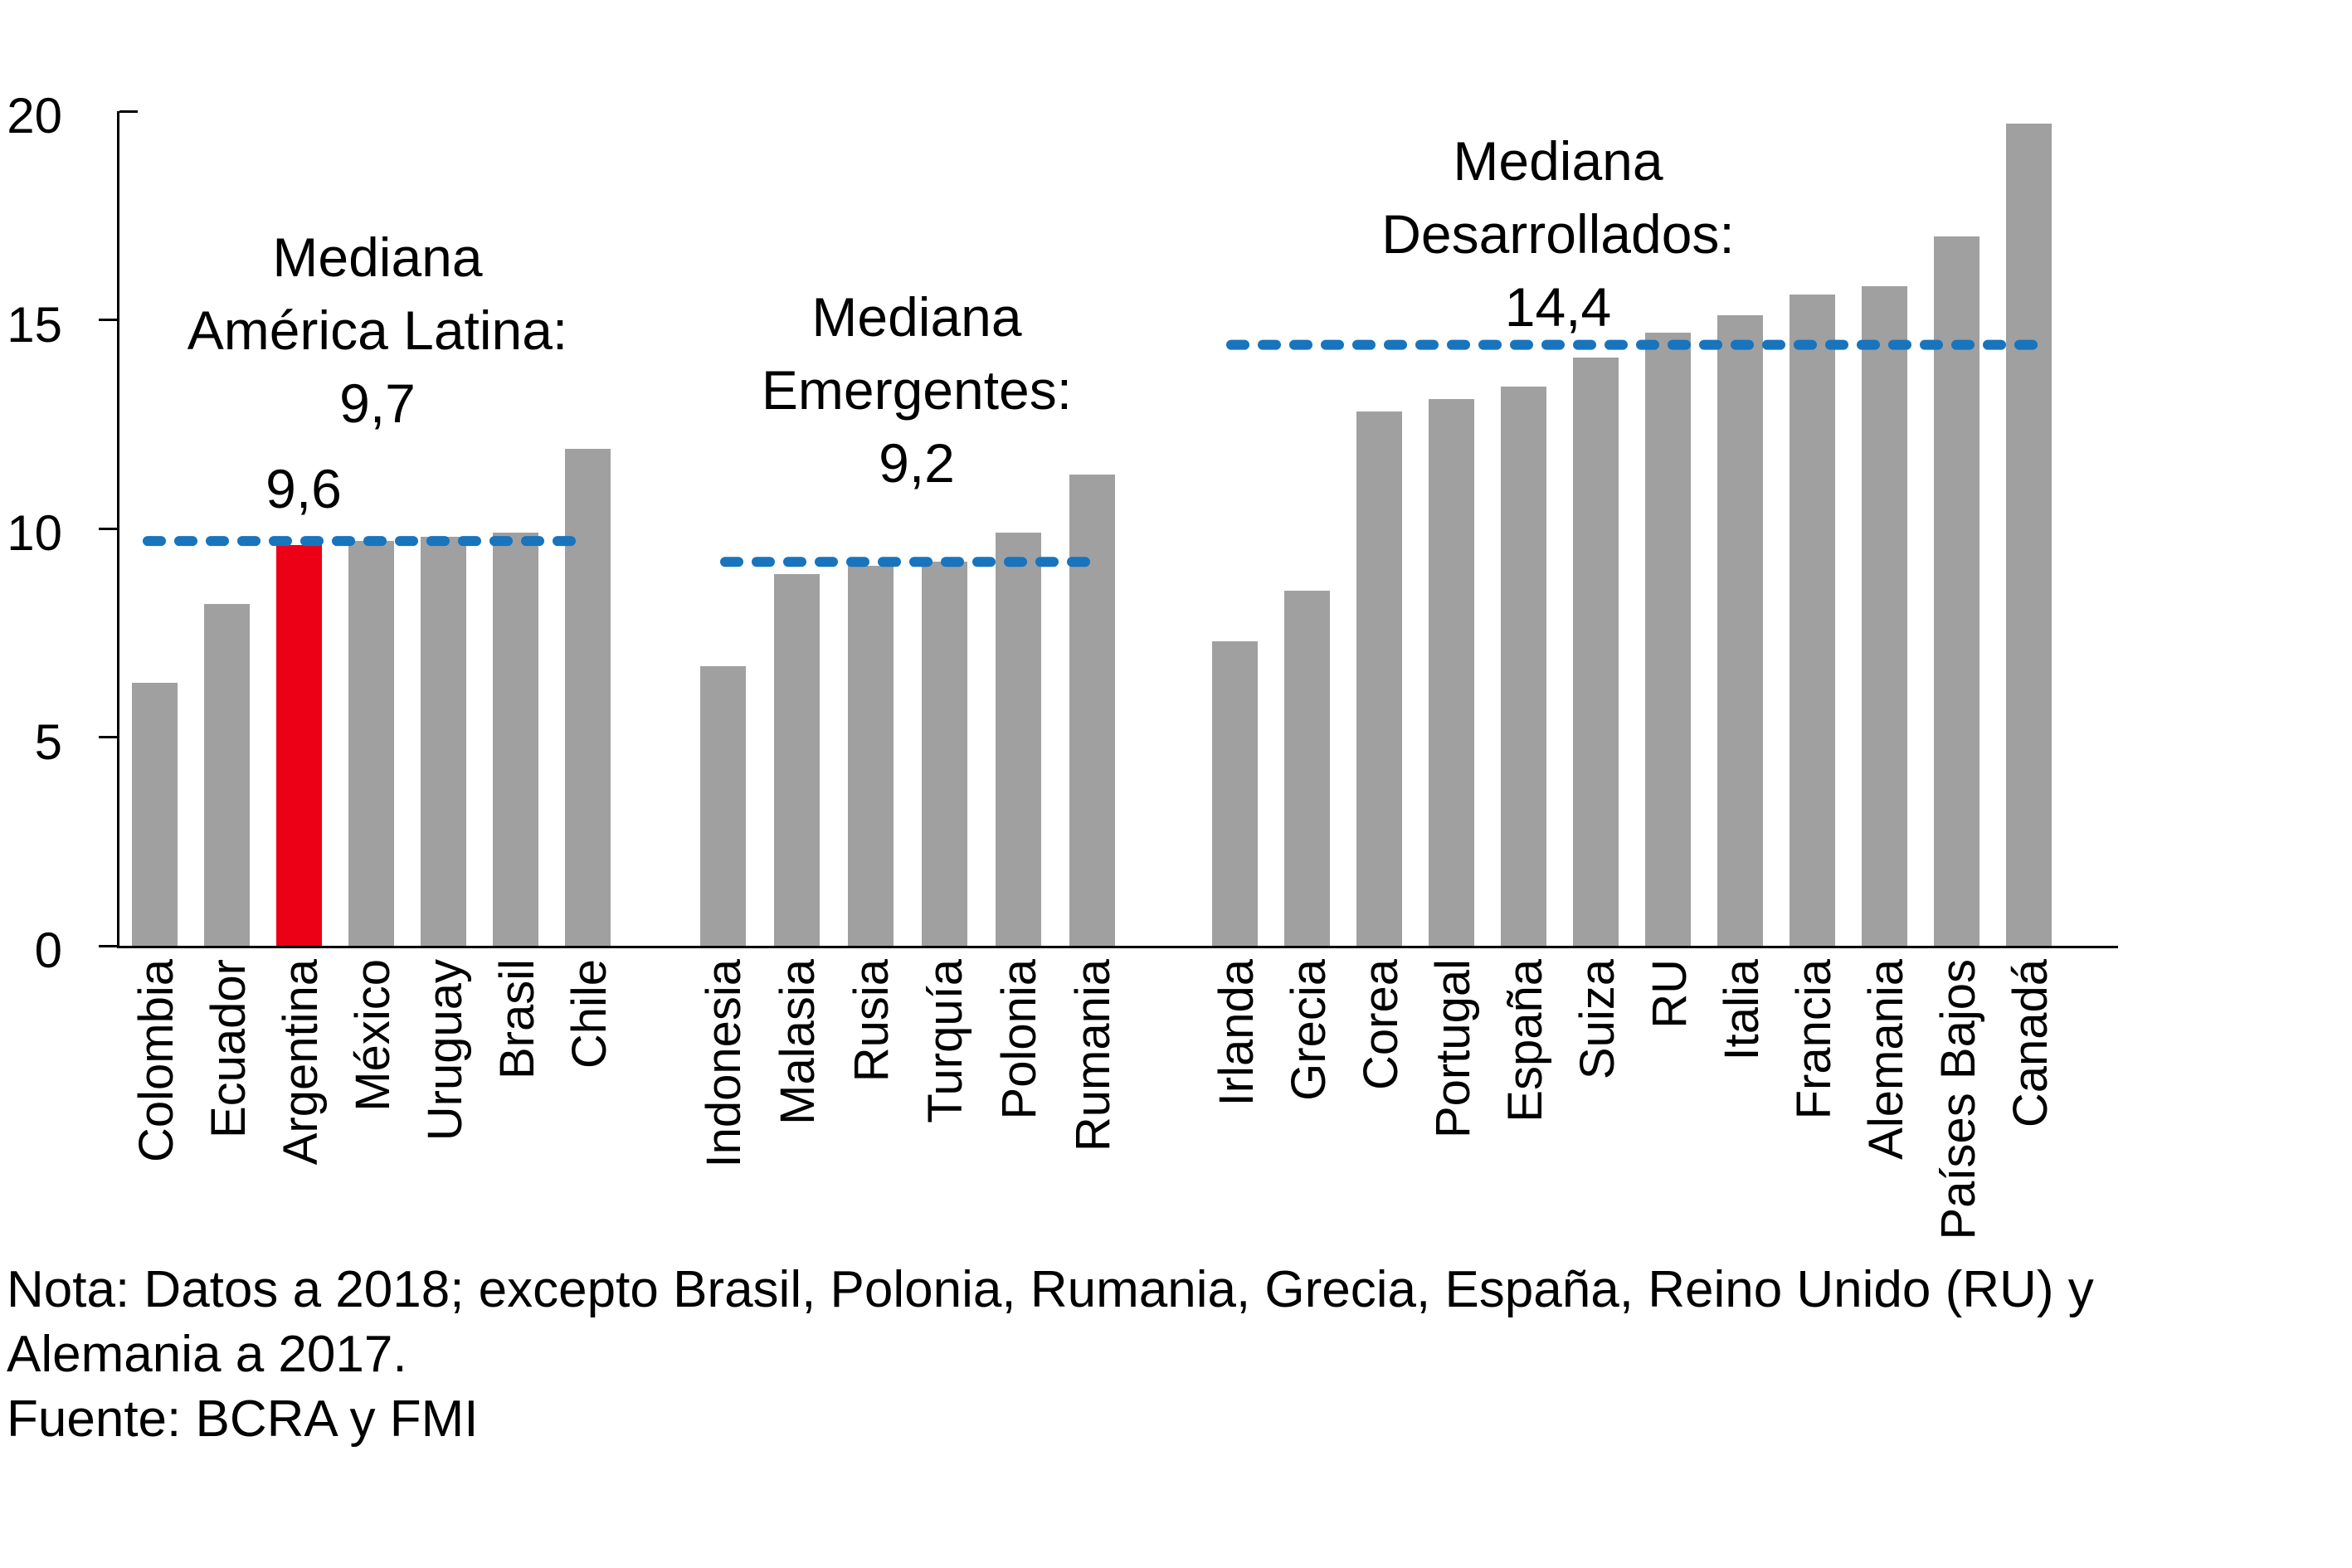 This screenshot has width=2352, height=1568. Describe the element at coordinates (118, 529) in the screenshot. I see `y-axis` at that location.